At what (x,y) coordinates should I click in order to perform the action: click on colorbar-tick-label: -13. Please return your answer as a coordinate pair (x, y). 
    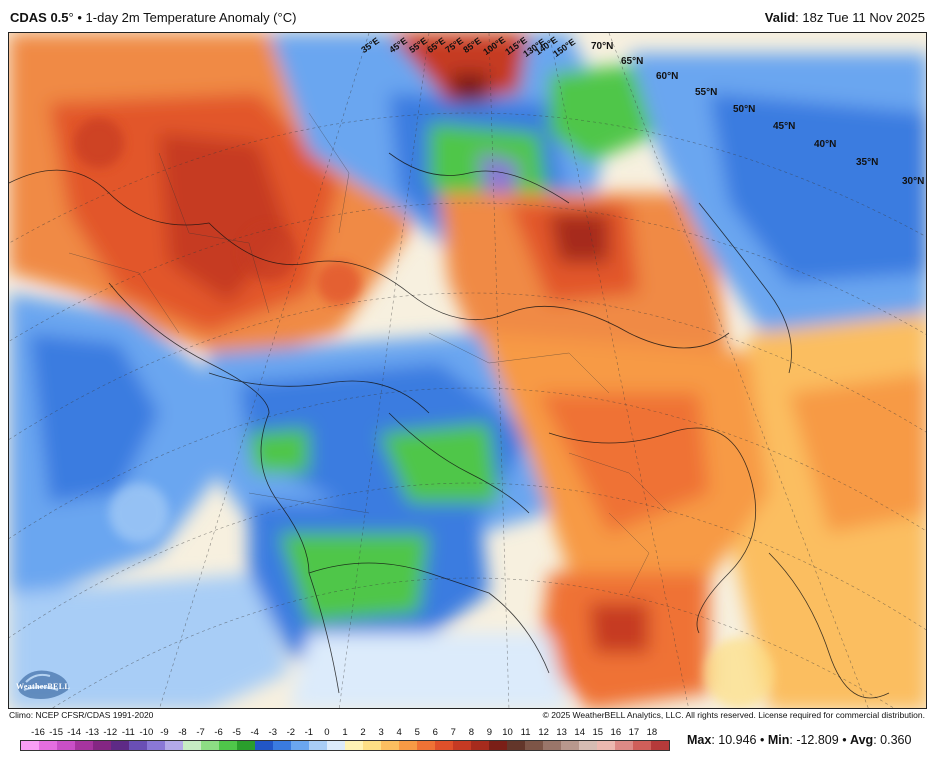
    Looking at the image, I should click on (92, 732).